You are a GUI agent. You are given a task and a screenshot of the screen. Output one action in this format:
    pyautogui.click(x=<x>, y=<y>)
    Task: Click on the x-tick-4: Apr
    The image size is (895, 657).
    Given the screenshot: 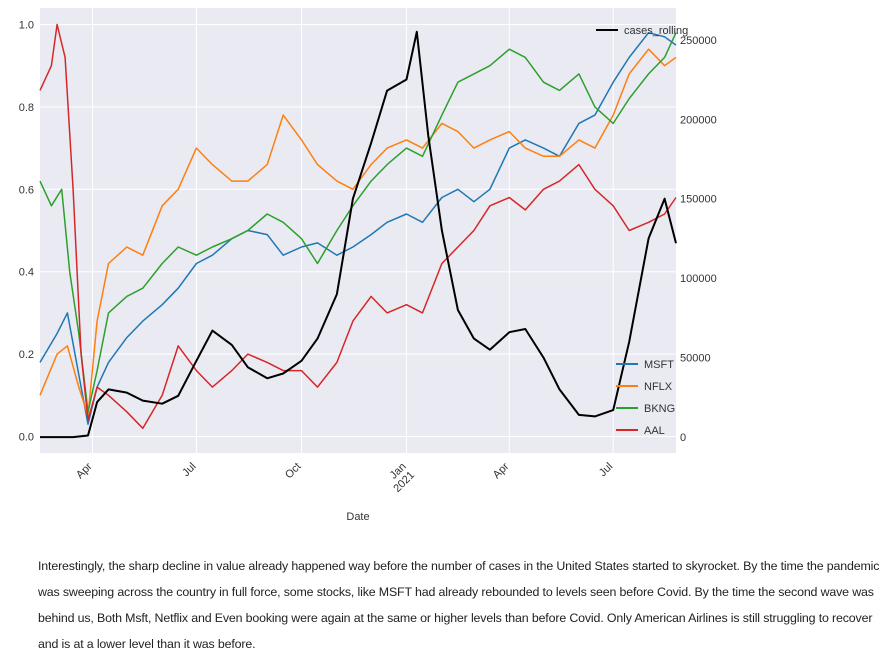 What is the action you would take?
    pyautogui.click(x=501, y=470)
    